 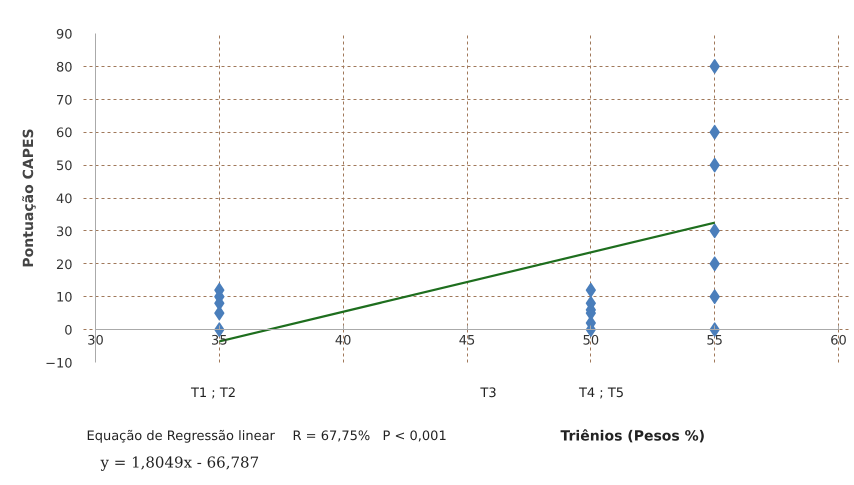 What do you see at coordinates (467, 341) in the screenshot?
I see `x-tick-label: 45` at bounding box center [467, 341].